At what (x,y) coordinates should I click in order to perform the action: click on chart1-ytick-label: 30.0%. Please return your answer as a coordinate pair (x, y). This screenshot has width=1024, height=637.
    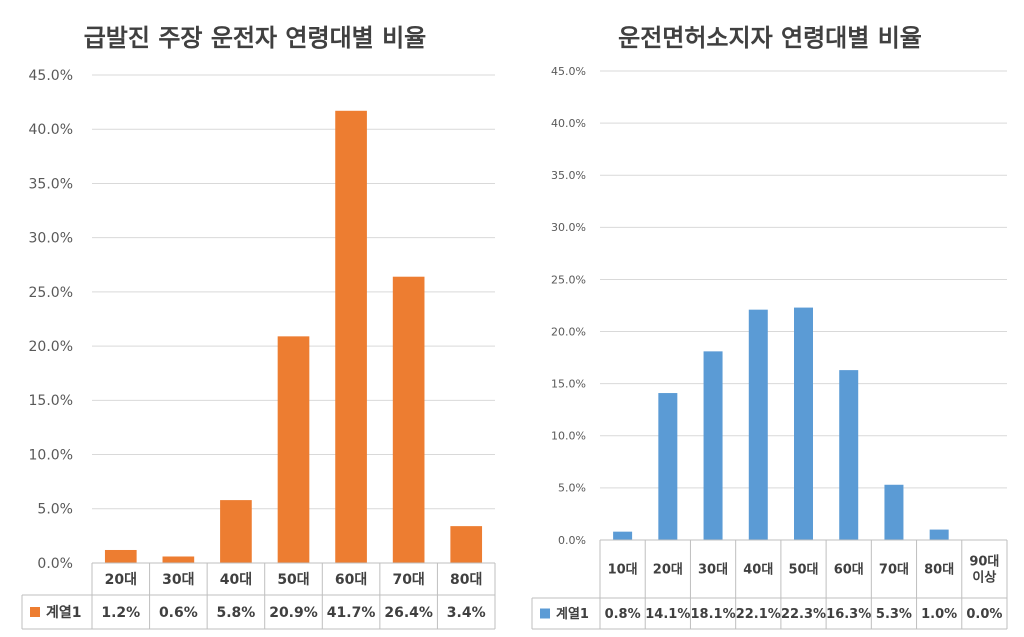
    Looking at the image, I should click on (51, 239).